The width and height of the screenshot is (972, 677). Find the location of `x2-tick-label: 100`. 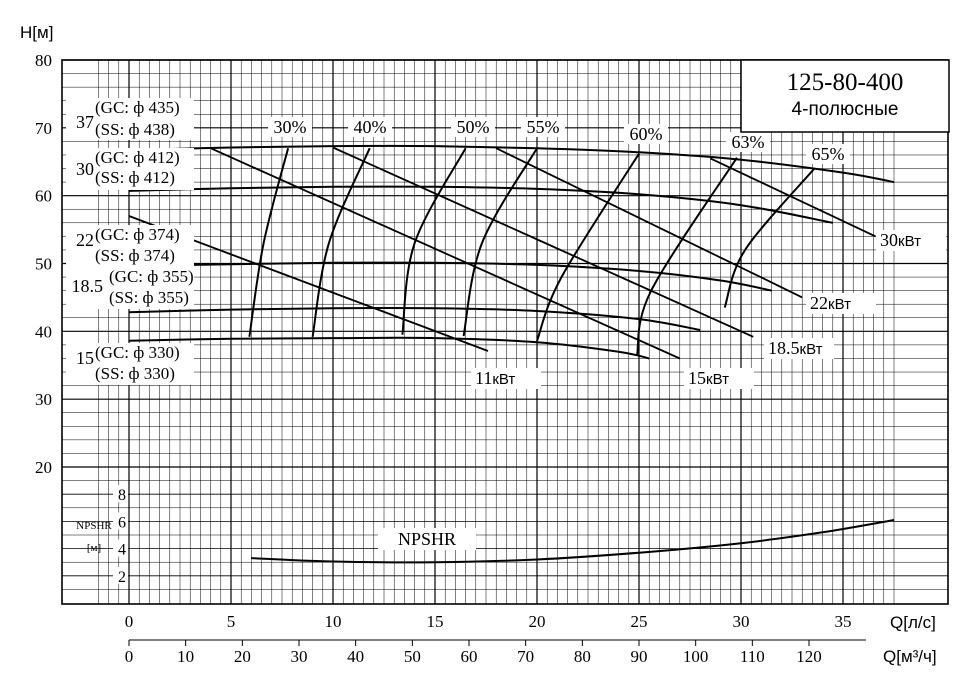

x2-tick-label: 100 is located at coordinates (696, 656).